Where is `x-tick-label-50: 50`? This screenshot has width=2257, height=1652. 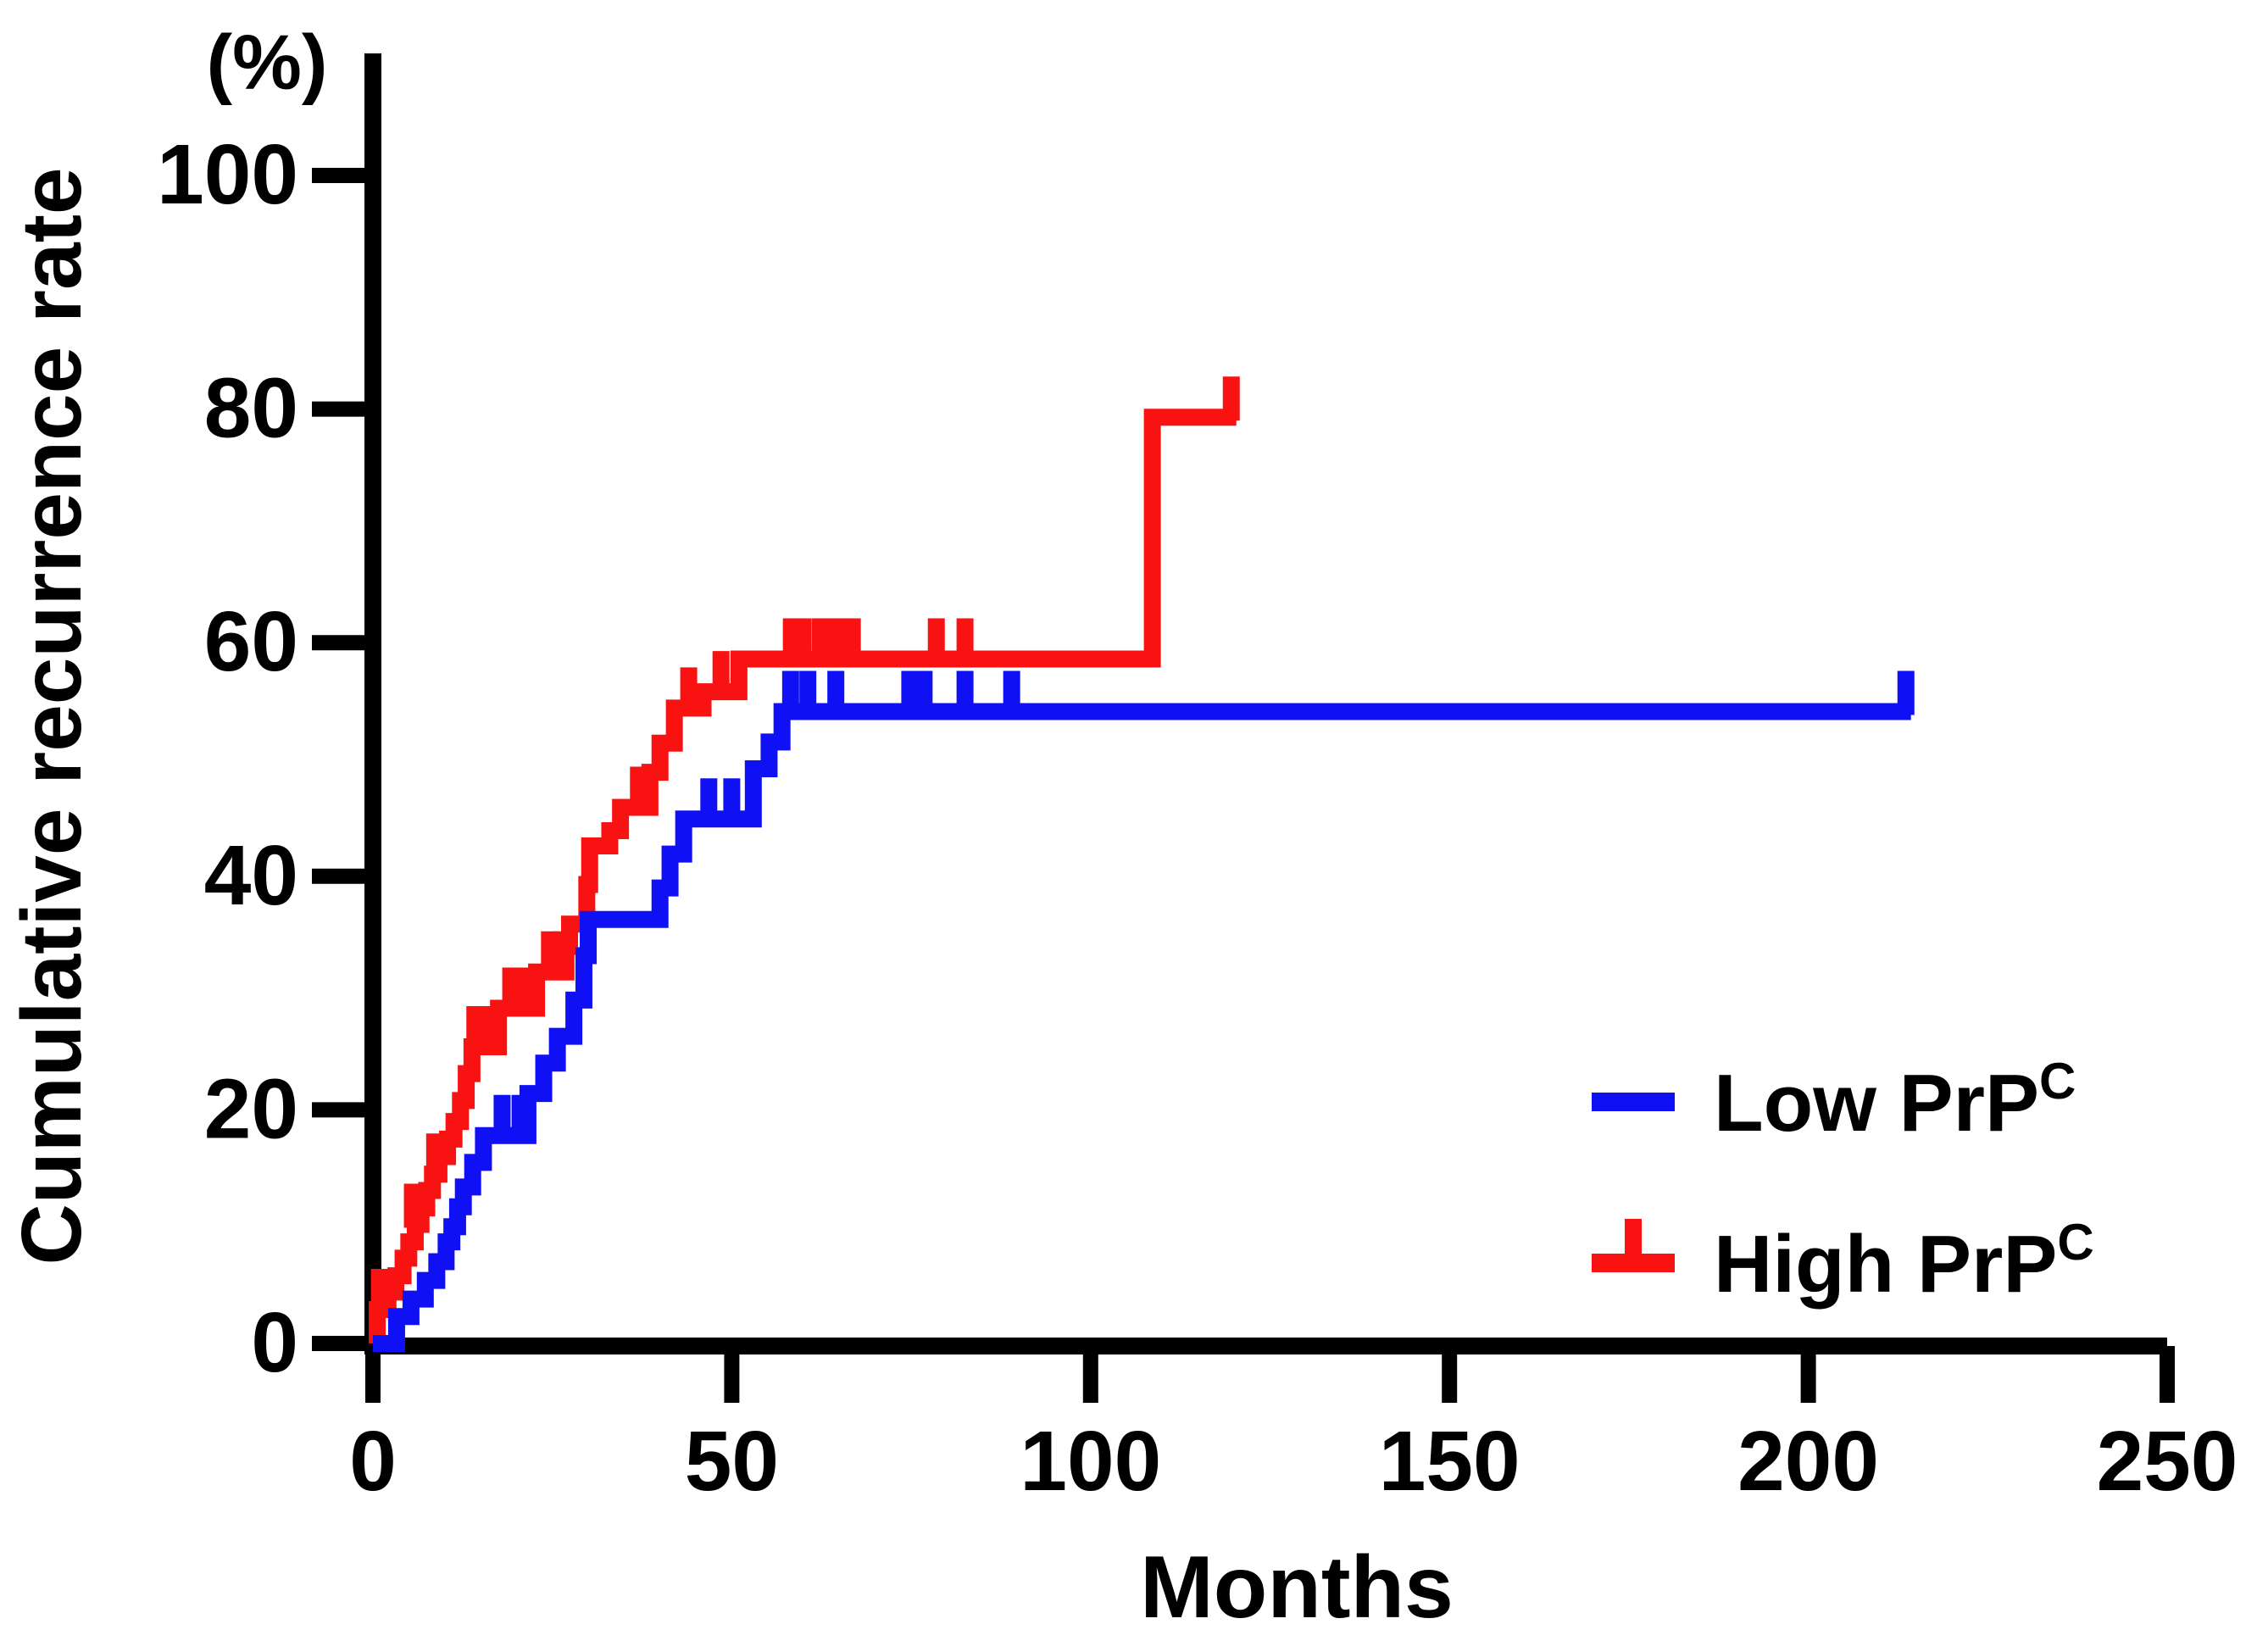 x-tick-label-50: 50 is located at coordinates (732, 1461).